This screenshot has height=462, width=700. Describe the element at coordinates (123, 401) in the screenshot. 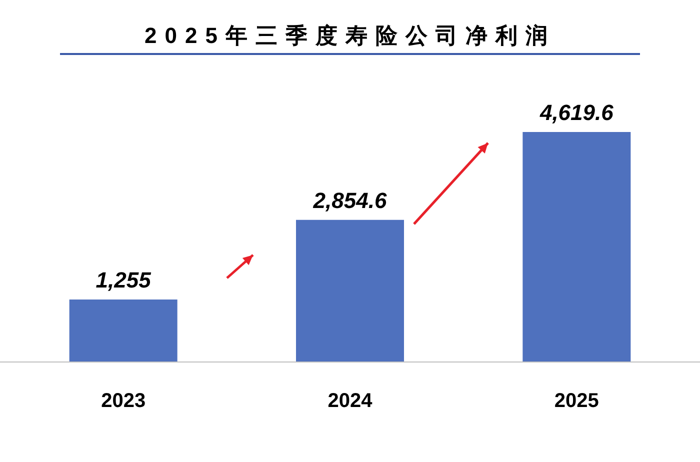

I see `x-tick-label: 2023` at that location.